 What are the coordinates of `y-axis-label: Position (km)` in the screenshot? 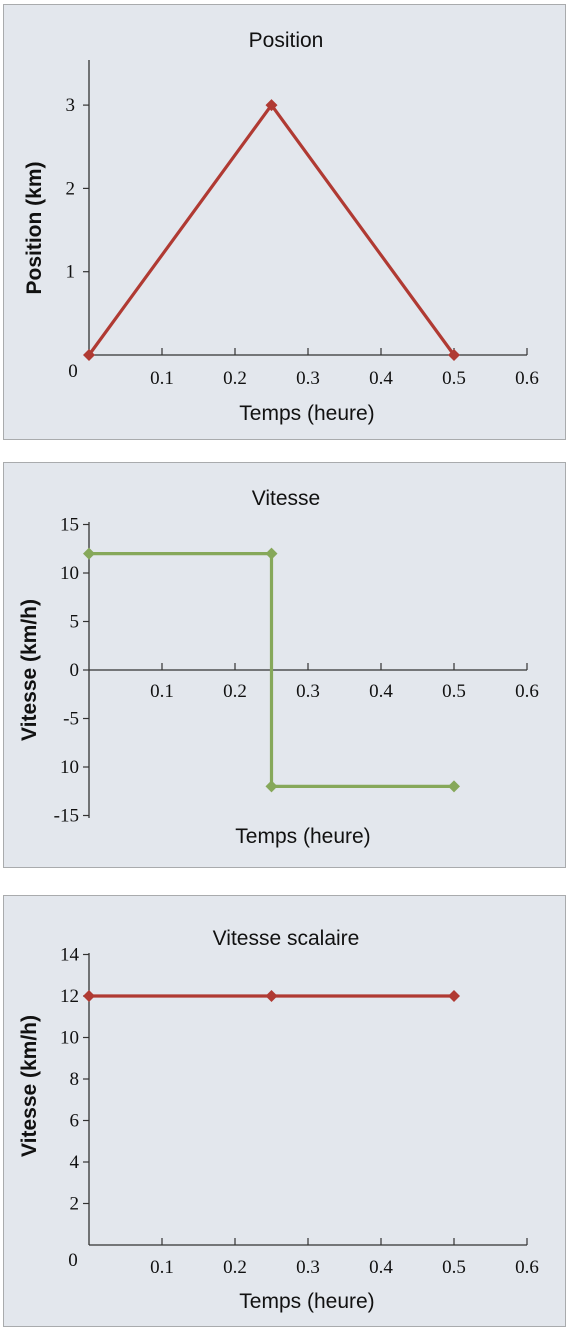 It's located at (34, 227).